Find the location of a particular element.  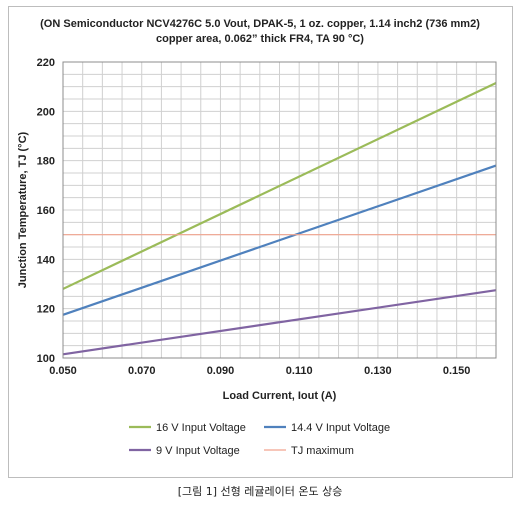

x-axis-label: Load Current, Iout (A) is located at coordinates (280, 396).